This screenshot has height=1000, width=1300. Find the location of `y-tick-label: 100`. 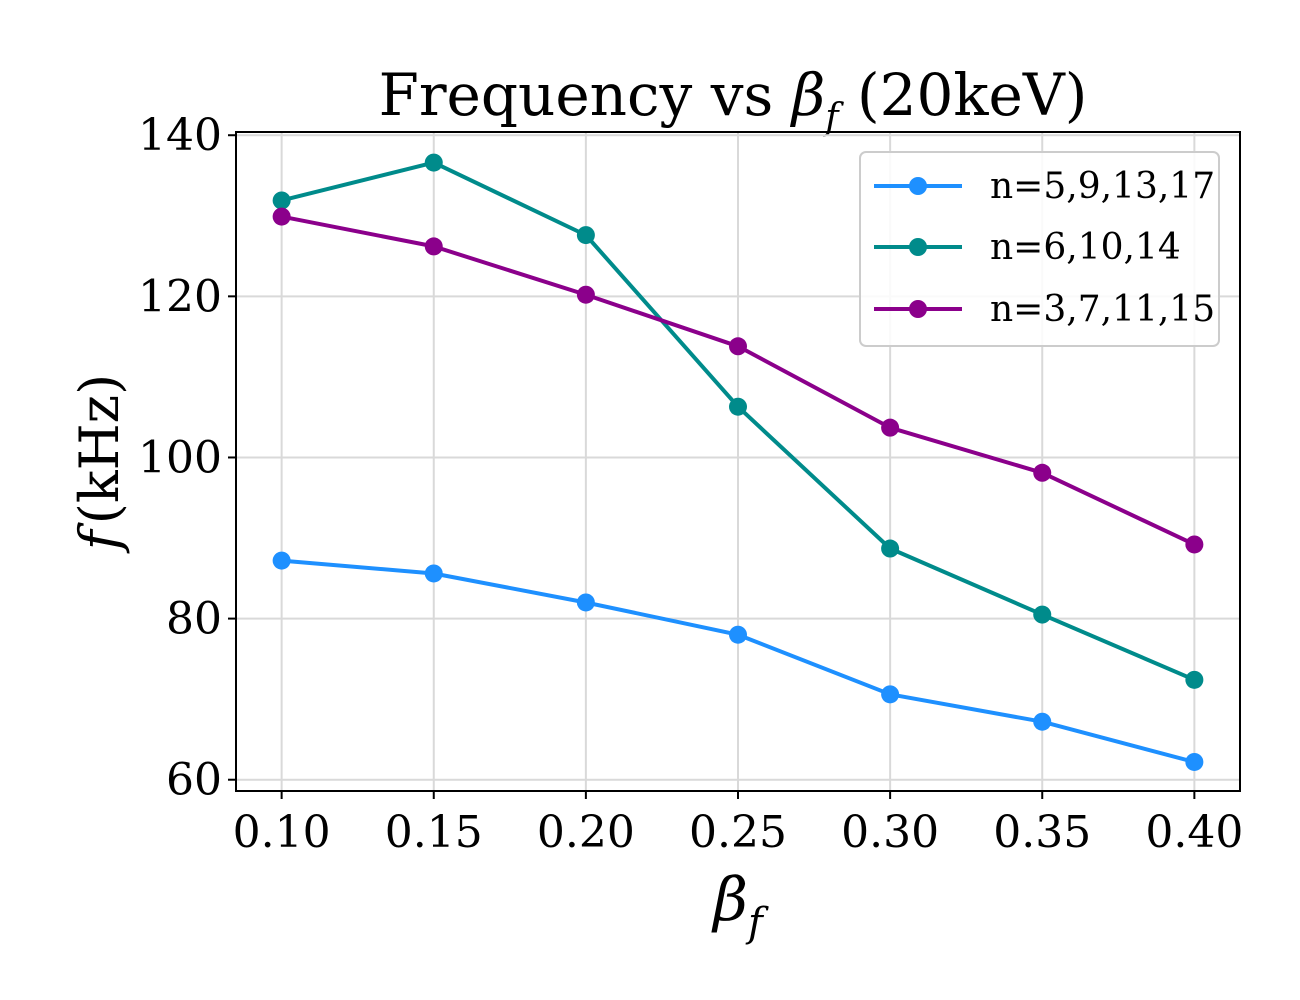

y-tick-label: 100 is located at coordinates (180, 457).